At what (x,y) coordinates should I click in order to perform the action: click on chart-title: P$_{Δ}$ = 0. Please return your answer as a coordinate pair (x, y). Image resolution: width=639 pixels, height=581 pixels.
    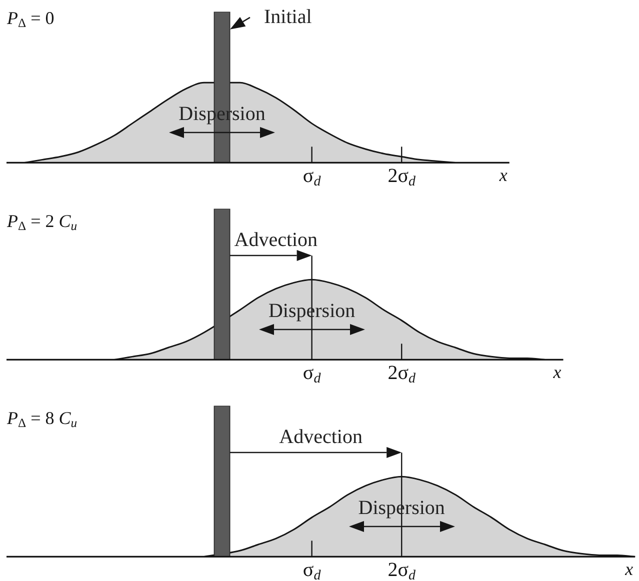
    Looking at the image, I should click on (30, 19).